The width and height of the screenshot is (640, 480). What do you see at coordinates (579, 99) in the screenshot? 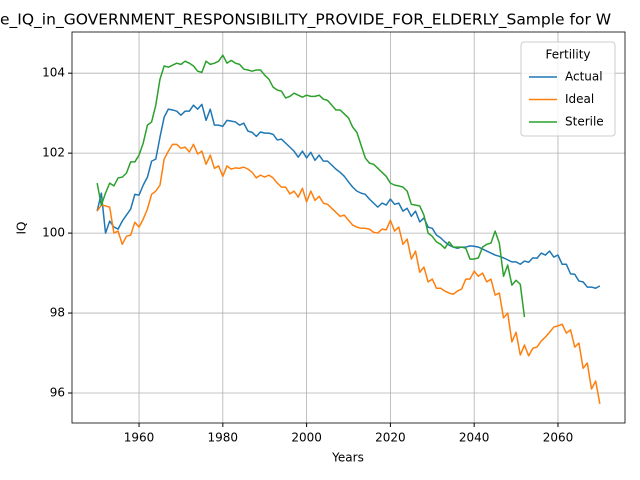
I see `legend-label: Ideal` at bounding box center [579, 99].